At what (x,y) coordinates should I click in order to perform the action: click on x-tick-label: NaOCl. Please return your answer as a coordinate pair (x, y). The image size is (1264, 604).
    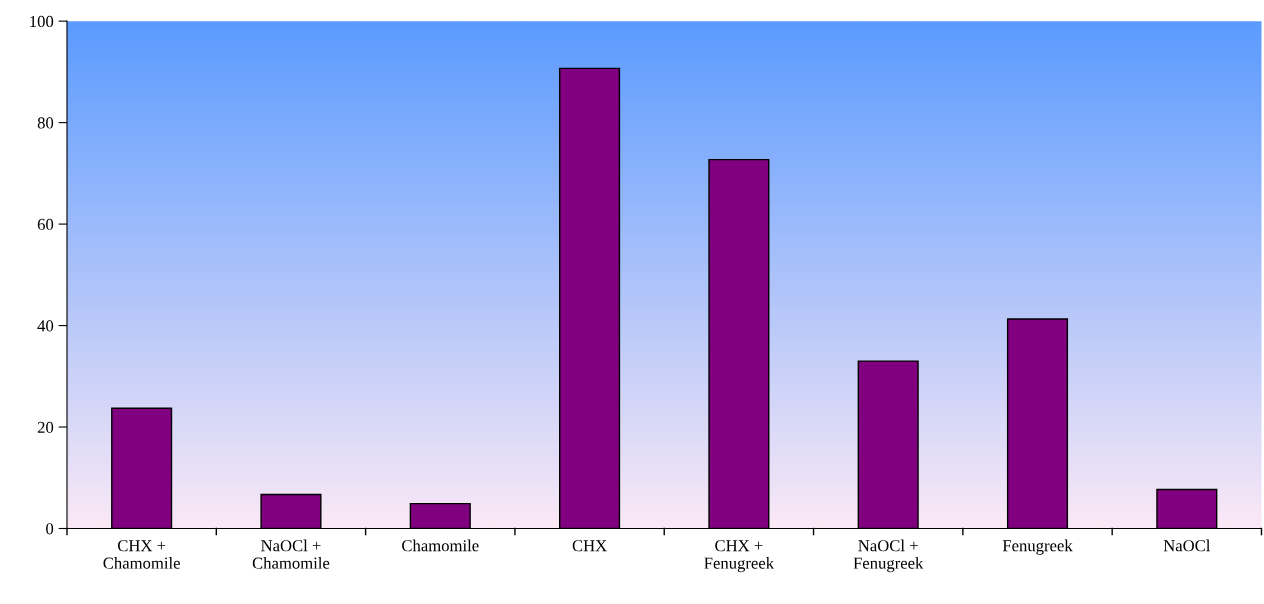
    Looking at the image, I should click on (1187, 545).